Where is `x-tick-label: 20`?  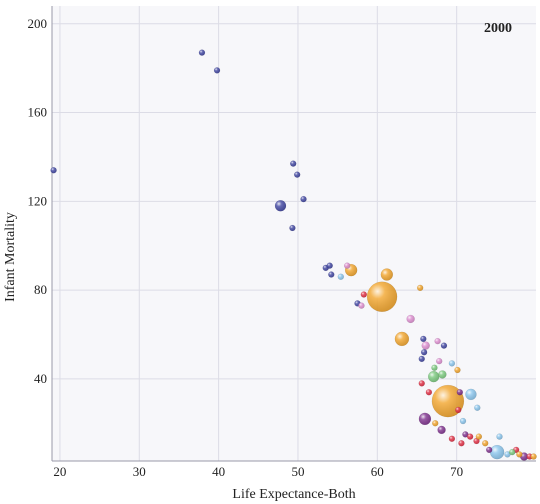 x-tick-label: 20 is located at coordinates (59, 471).